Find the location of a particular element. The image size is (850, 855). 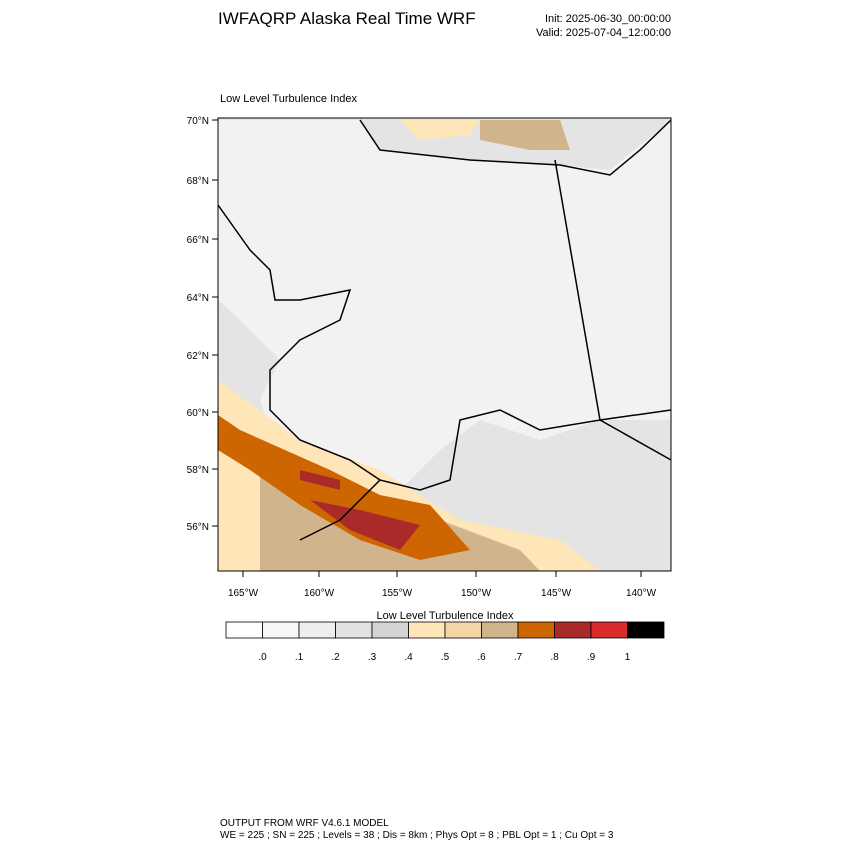

colorbar-label: .3 is located at coordinates (372, 657).